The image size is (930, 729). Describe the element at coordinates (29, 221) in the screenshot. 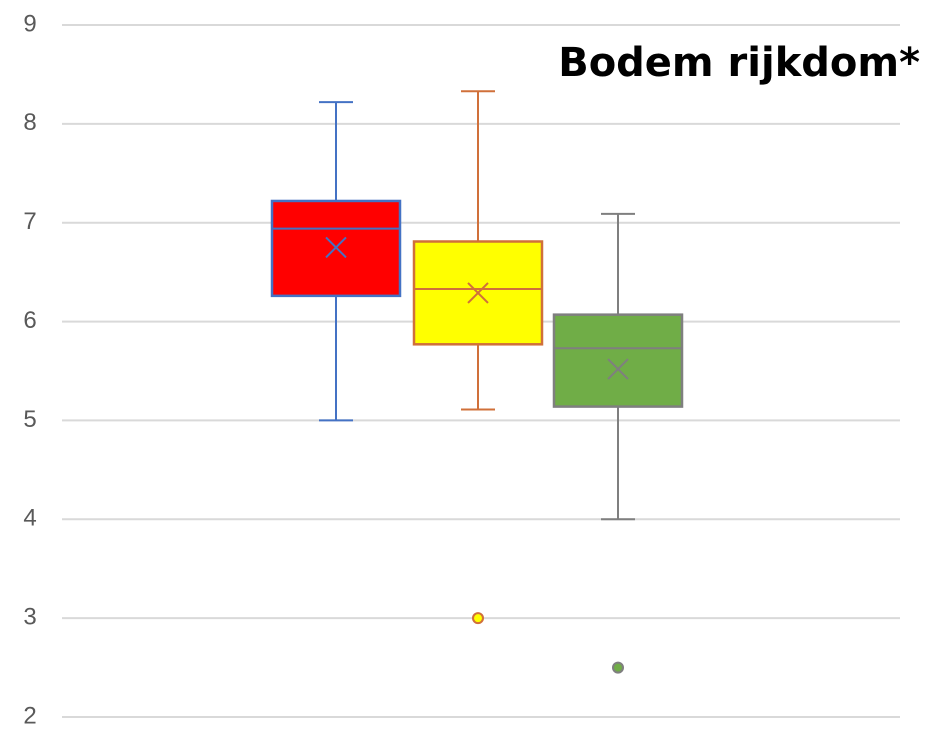

I see `y-tick-label: 7` at that location.